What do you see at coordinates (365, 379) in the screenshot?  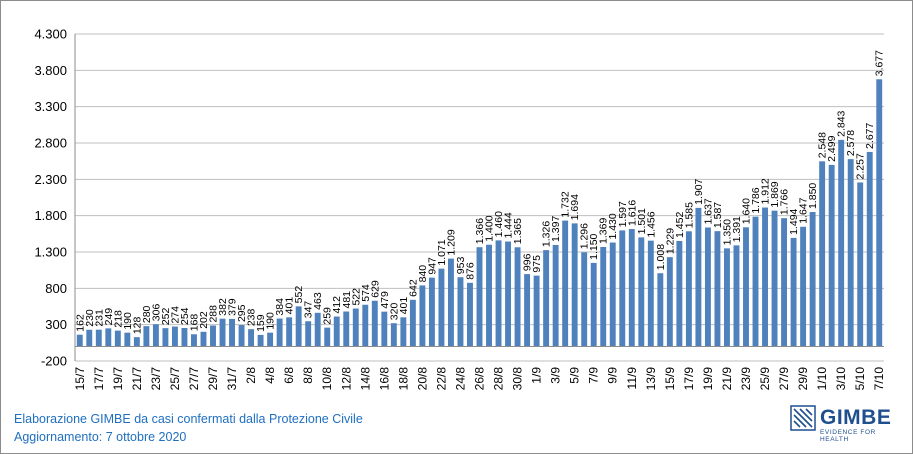 I see `x-tick-label: 14/8` at bounding box center [365, 379].